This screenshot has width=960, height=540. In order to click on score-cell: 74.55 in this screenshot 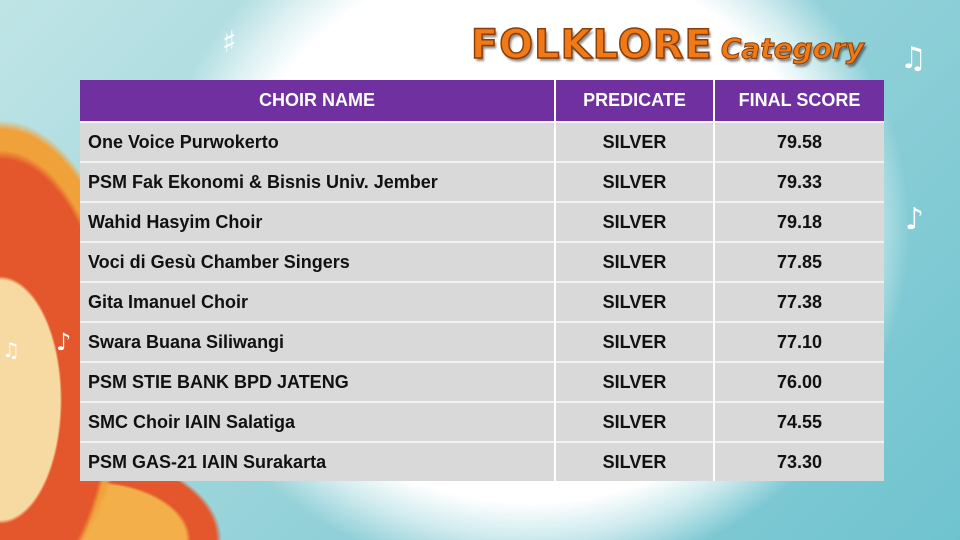, I will do `click(799, 421)`.